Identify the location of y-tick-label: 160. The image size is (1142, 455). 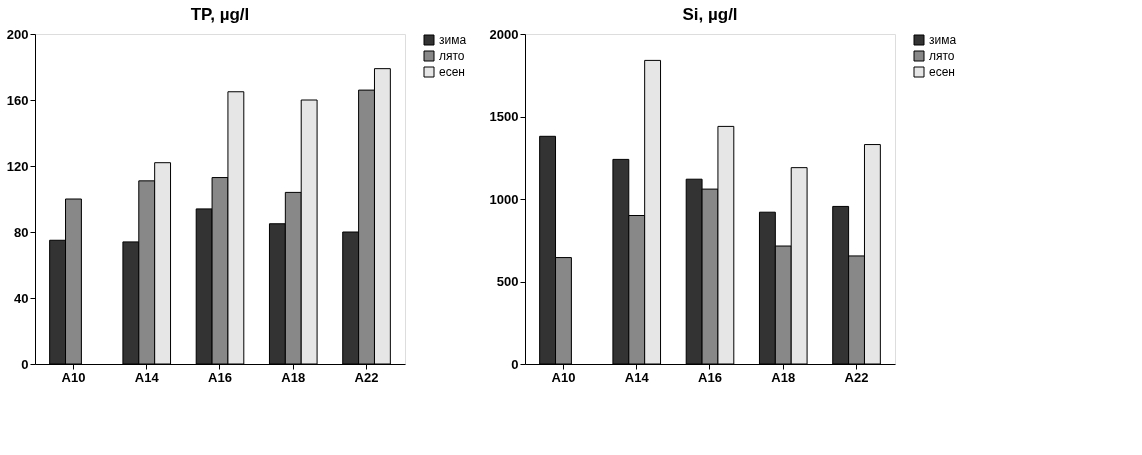
(17, 100).